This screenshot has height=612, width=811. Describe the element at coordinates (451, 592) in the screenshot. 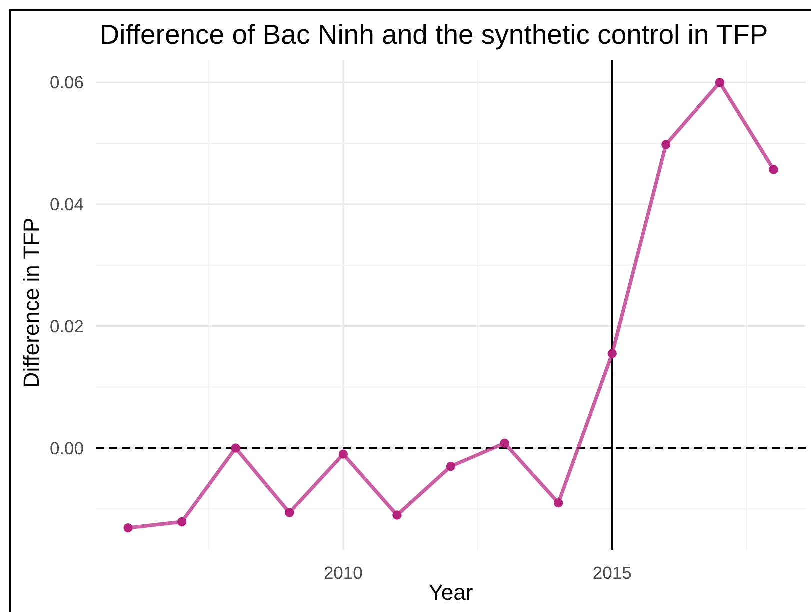

I see `x-axis-title: Year` at that location.